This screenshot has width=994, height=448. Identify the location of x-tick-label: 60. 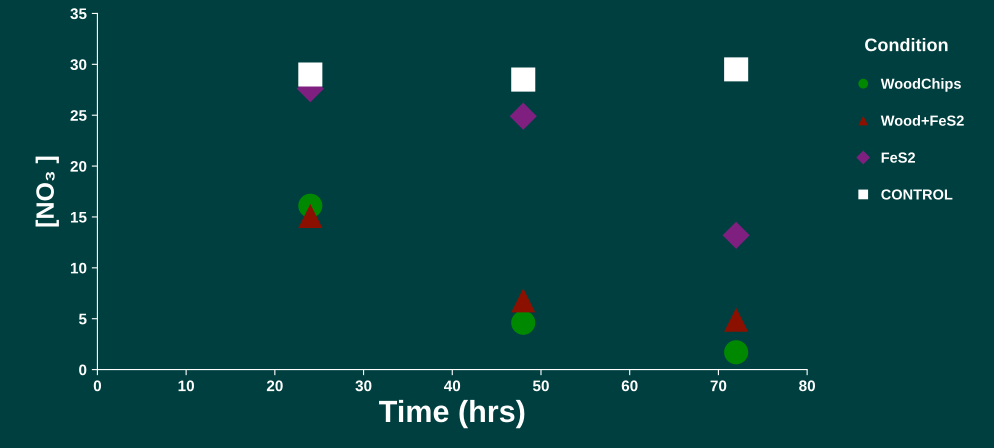
(630, 386).